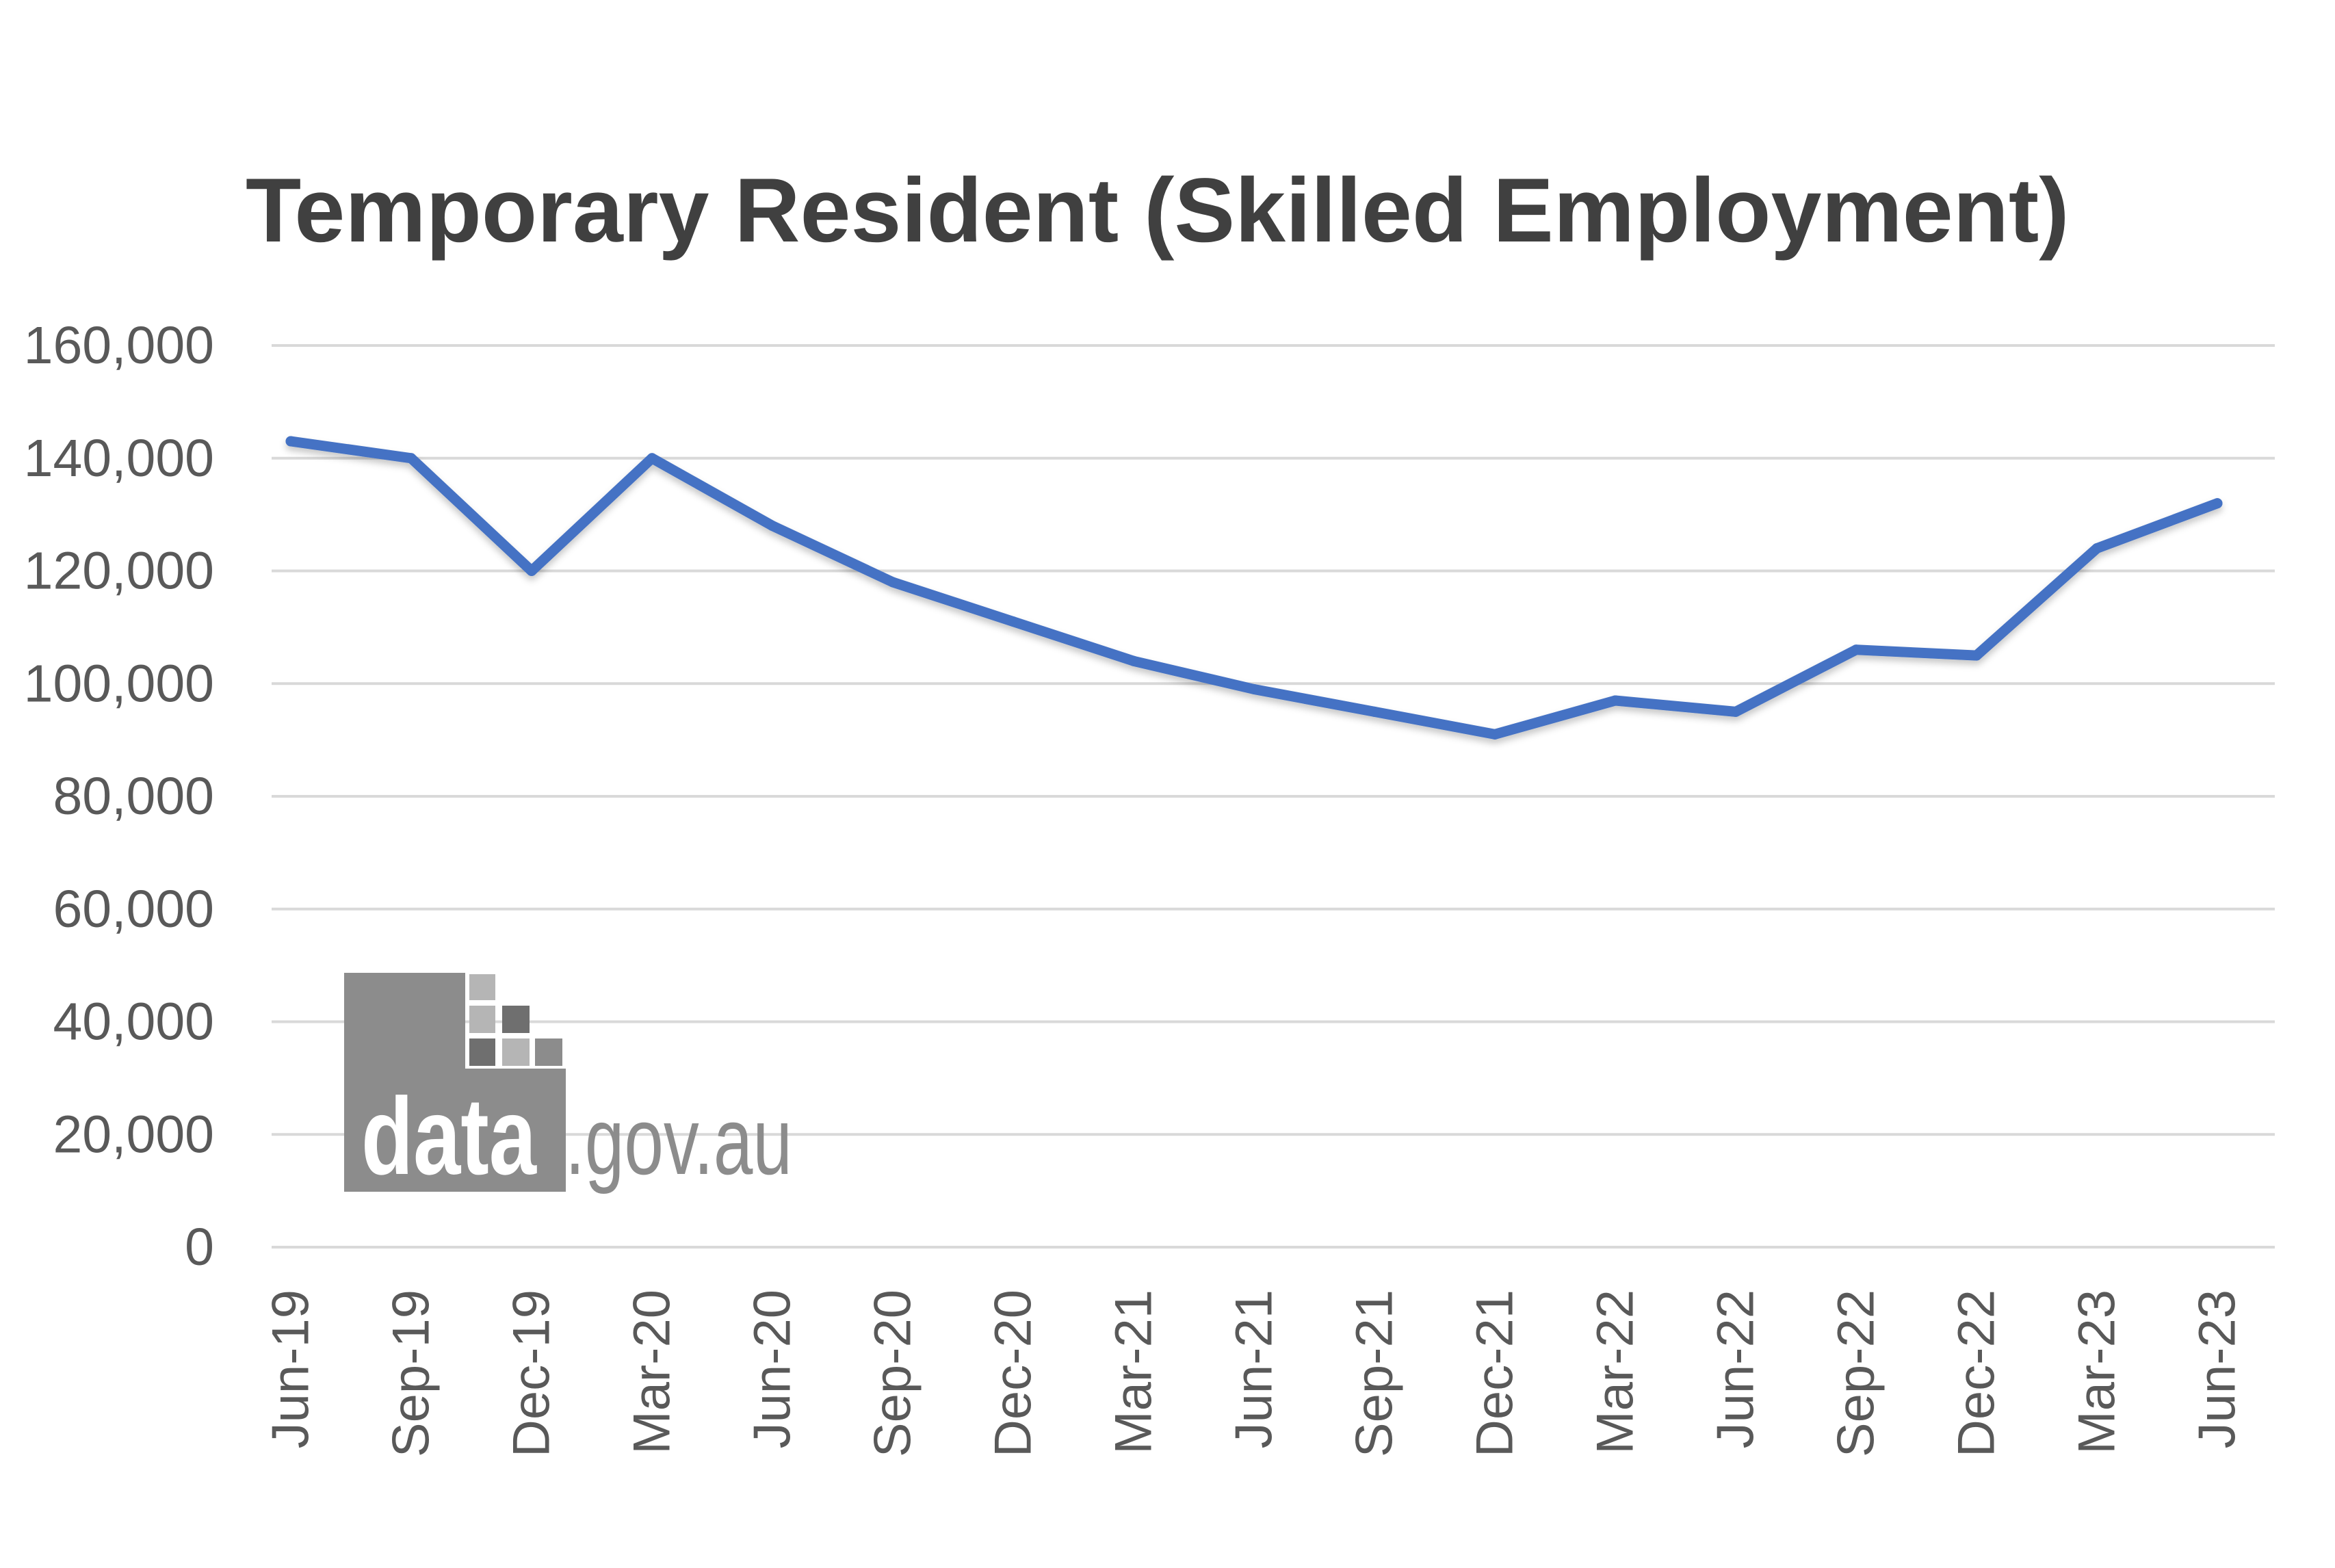  Describe the element at coordinates (773, 1369) in the screenshot. I see `x-tick-label: Jun-20` at that location.